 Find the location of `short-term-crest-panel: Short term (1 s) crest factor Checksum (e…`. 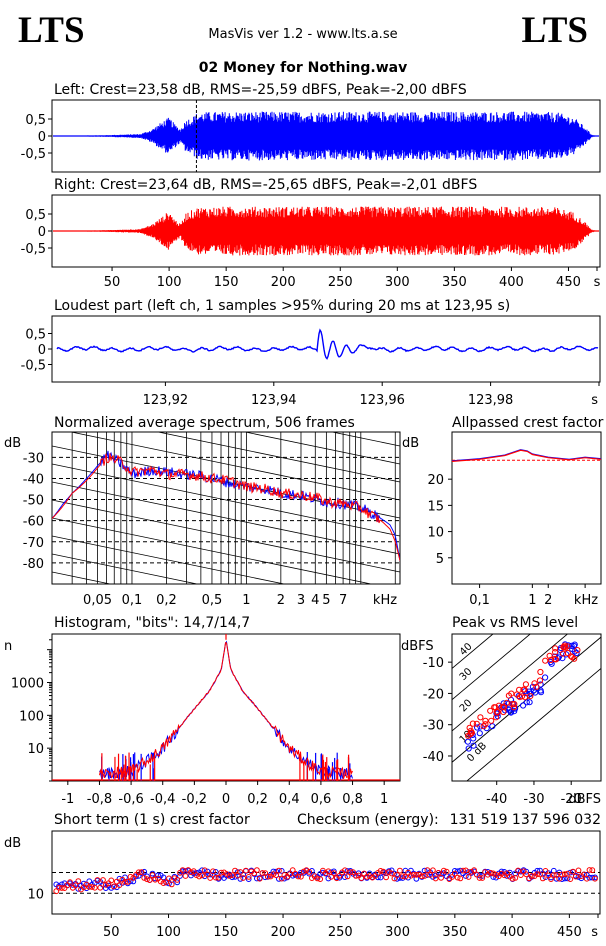

short-term-crest-panel: Short term (1 s) crest factor Checksum (e… is located at coordinates (302, 876).